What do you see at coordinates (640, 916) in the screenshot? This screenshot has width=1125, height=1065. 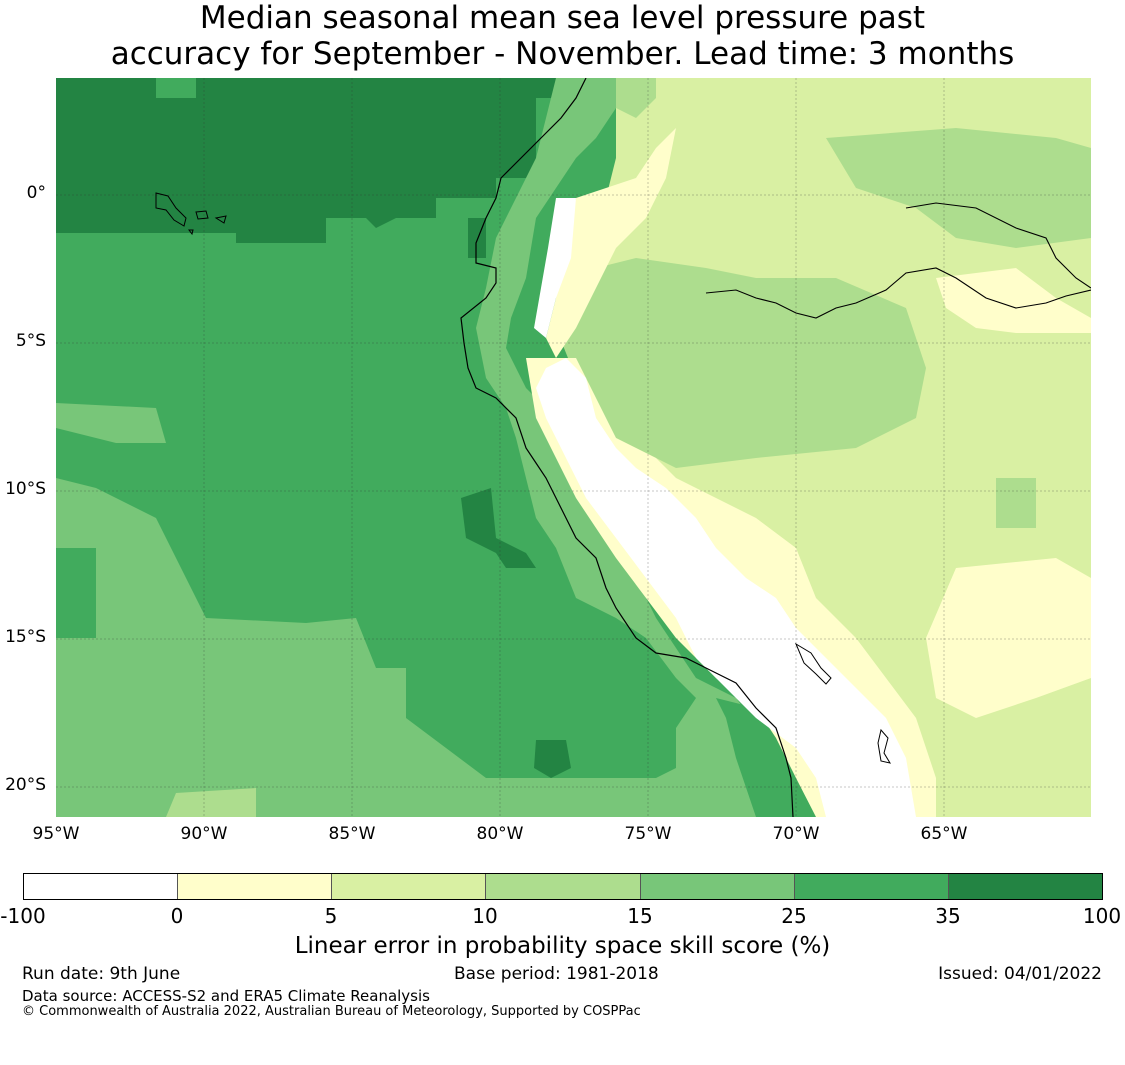 I see `colorbar-tick-15: 15` at bounding box center [640, 916].